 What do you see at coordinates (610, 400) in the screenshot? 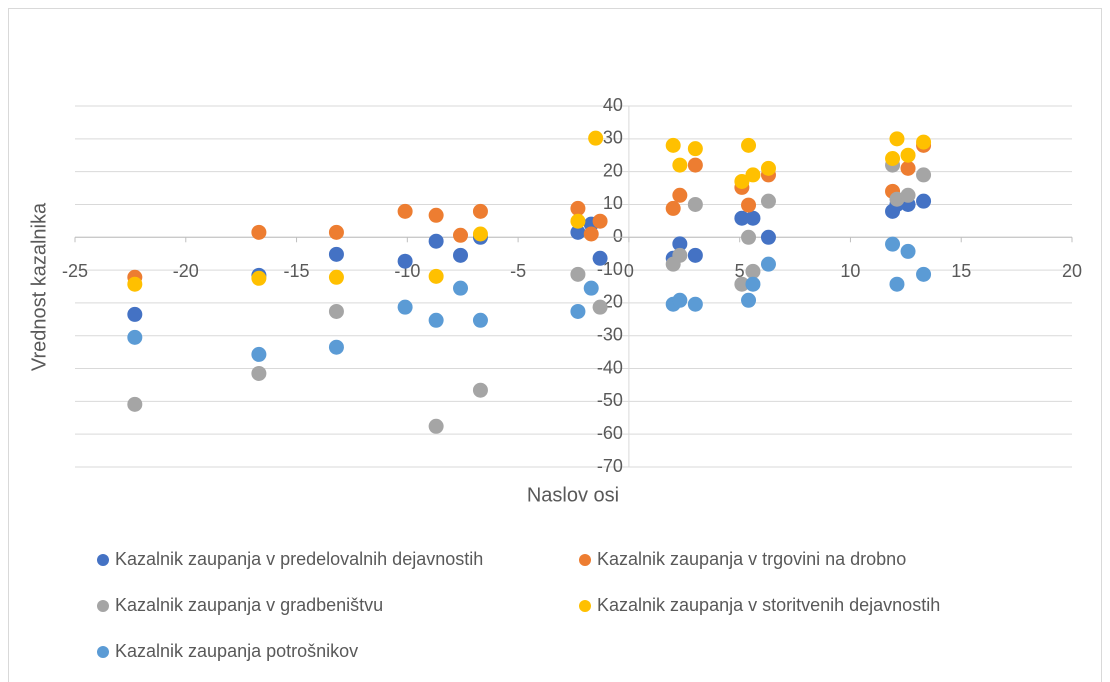
I see `y-tick-label: -50` at bounding box center [610, 400].